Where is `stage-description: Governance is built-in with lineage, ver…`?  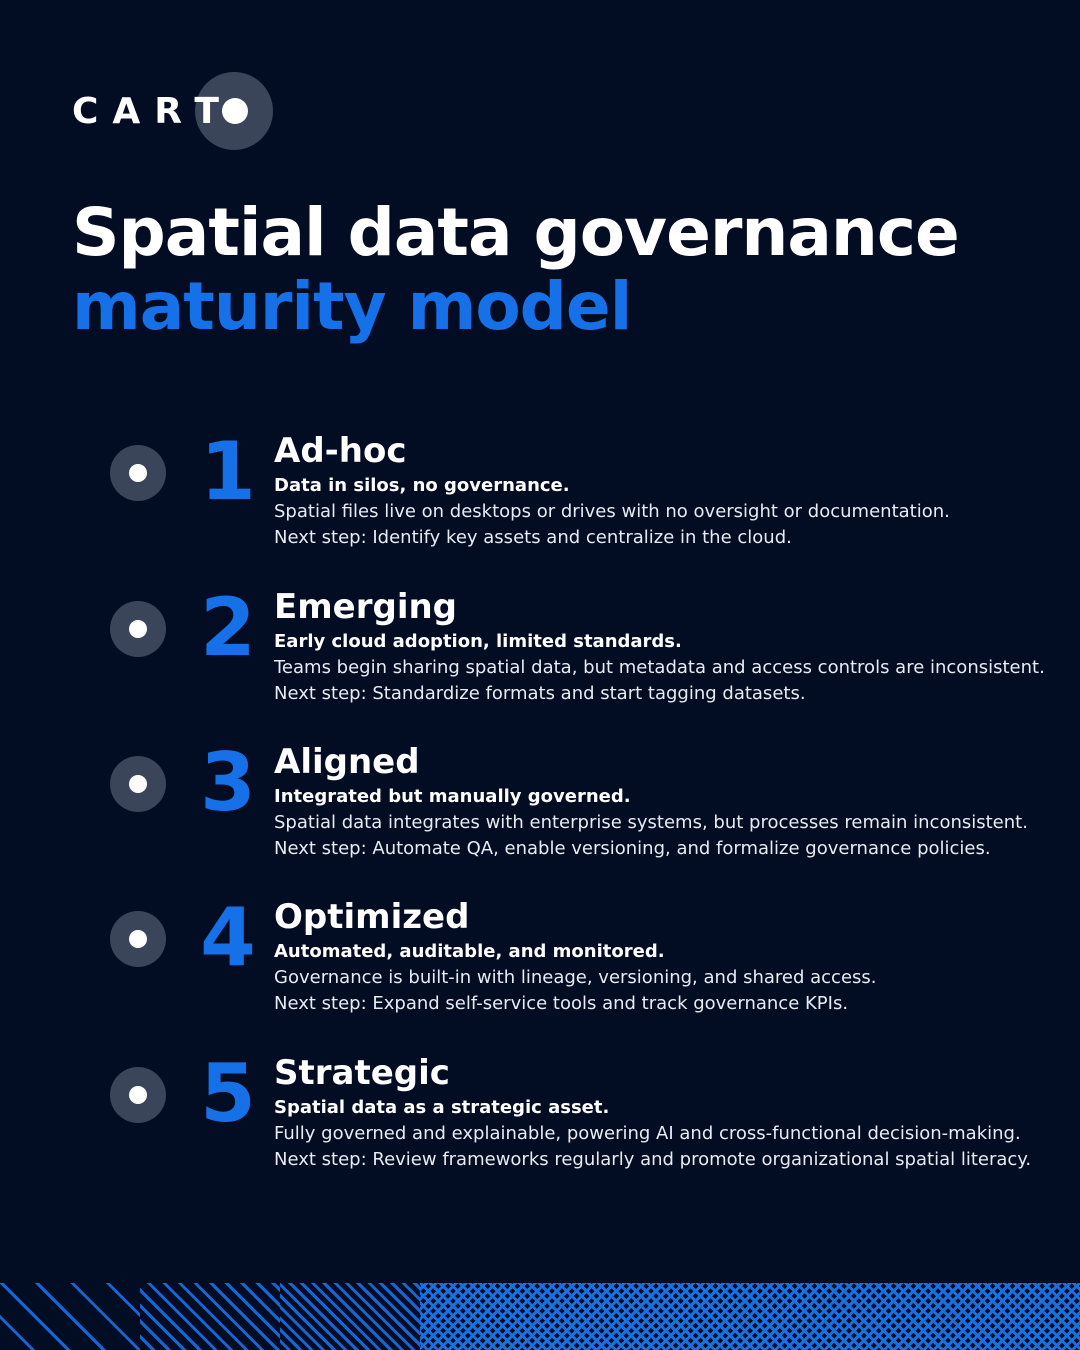
stage-description: Governance is built-in with lineage, ver… is located at coordinates (575, 977).